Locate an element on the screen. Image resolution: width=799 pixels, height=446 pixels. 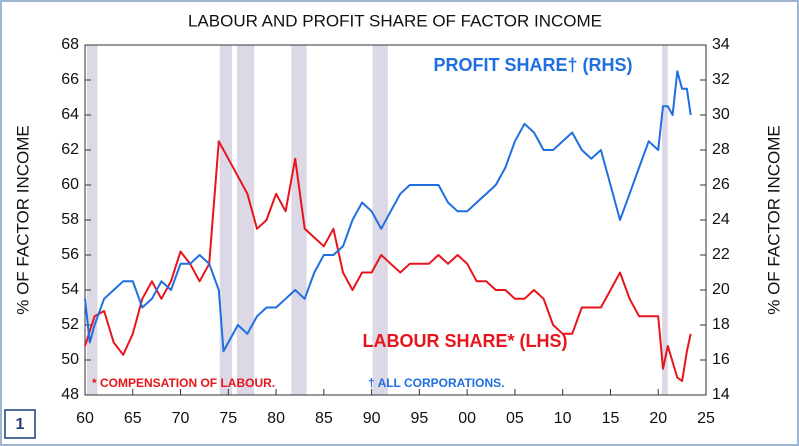
chart-number: 1 is located at coordinates (20, 424).